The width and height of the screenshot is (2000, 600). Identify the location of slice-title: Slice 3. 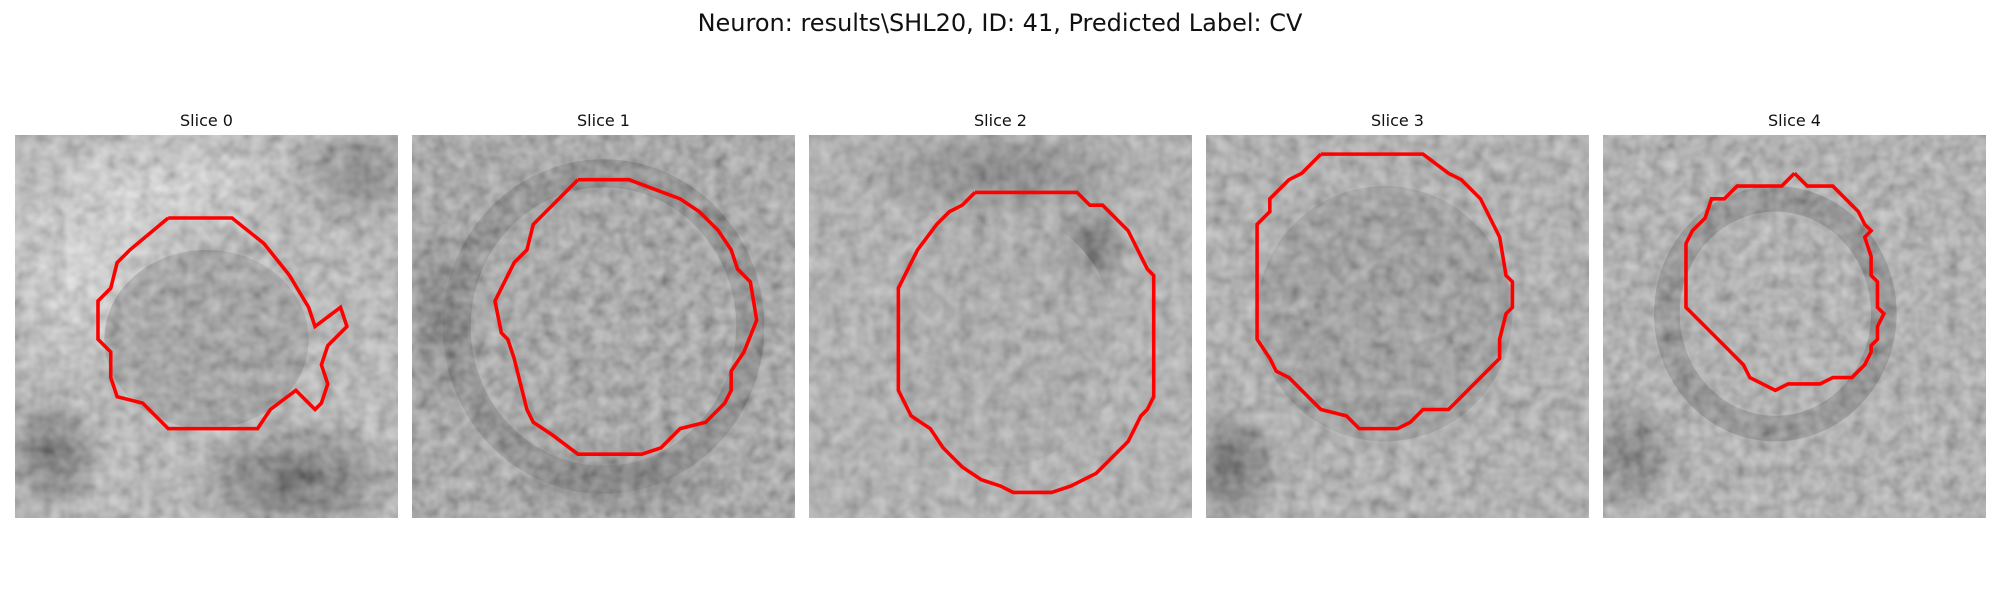
(1397, 120).